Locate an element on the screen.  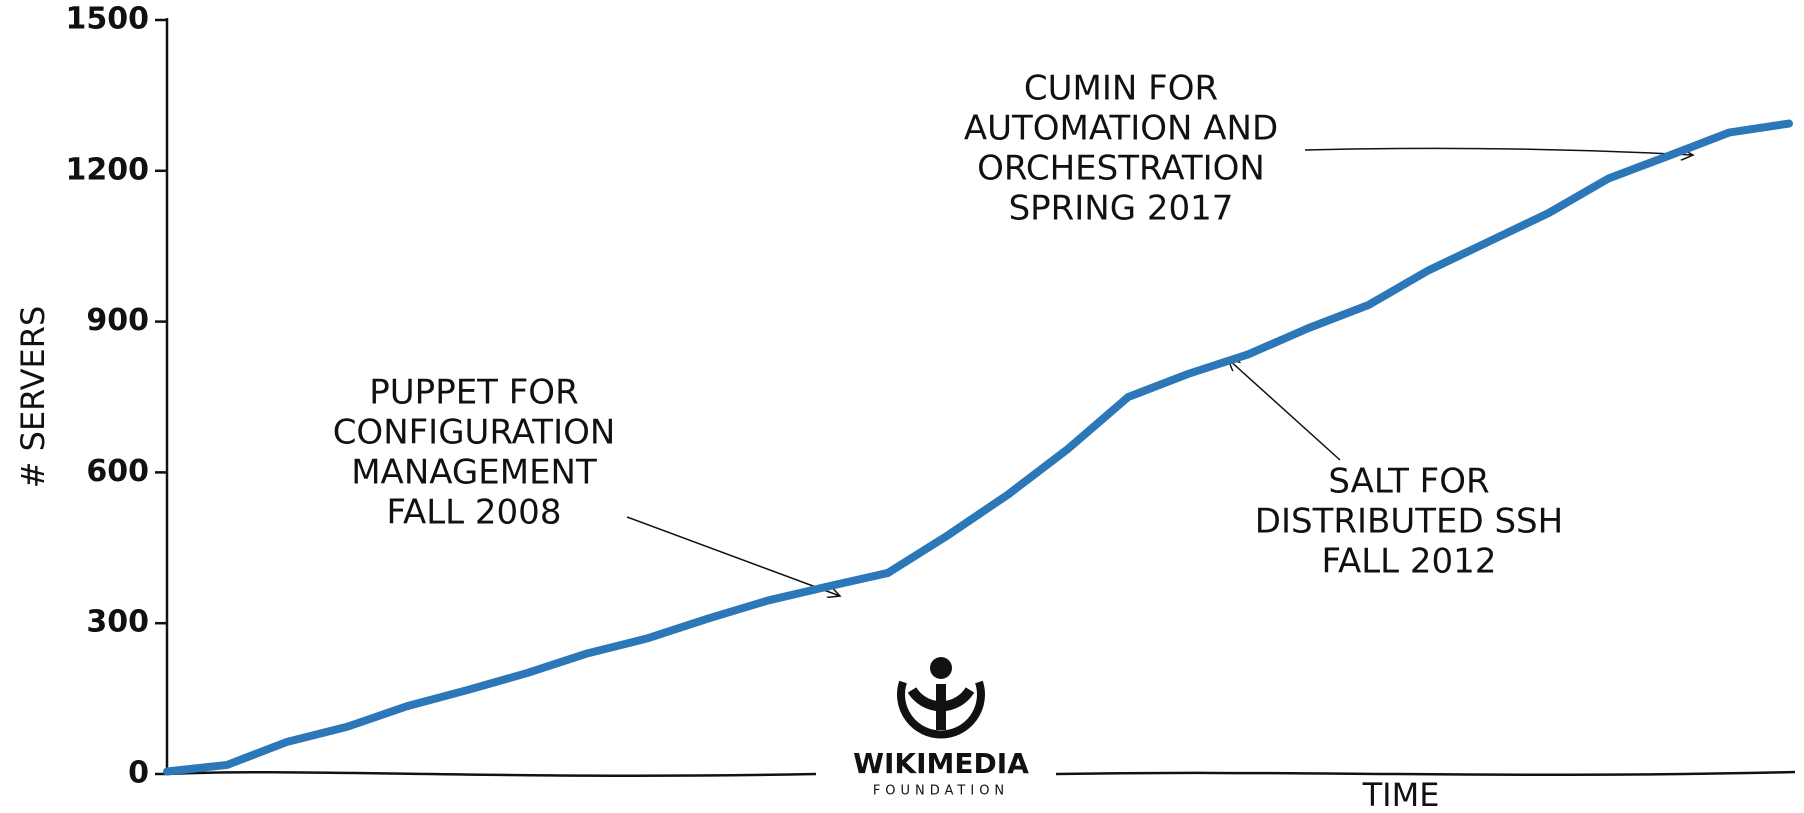
annotation: PUPPET FOR is located at coordinates (473, 393).